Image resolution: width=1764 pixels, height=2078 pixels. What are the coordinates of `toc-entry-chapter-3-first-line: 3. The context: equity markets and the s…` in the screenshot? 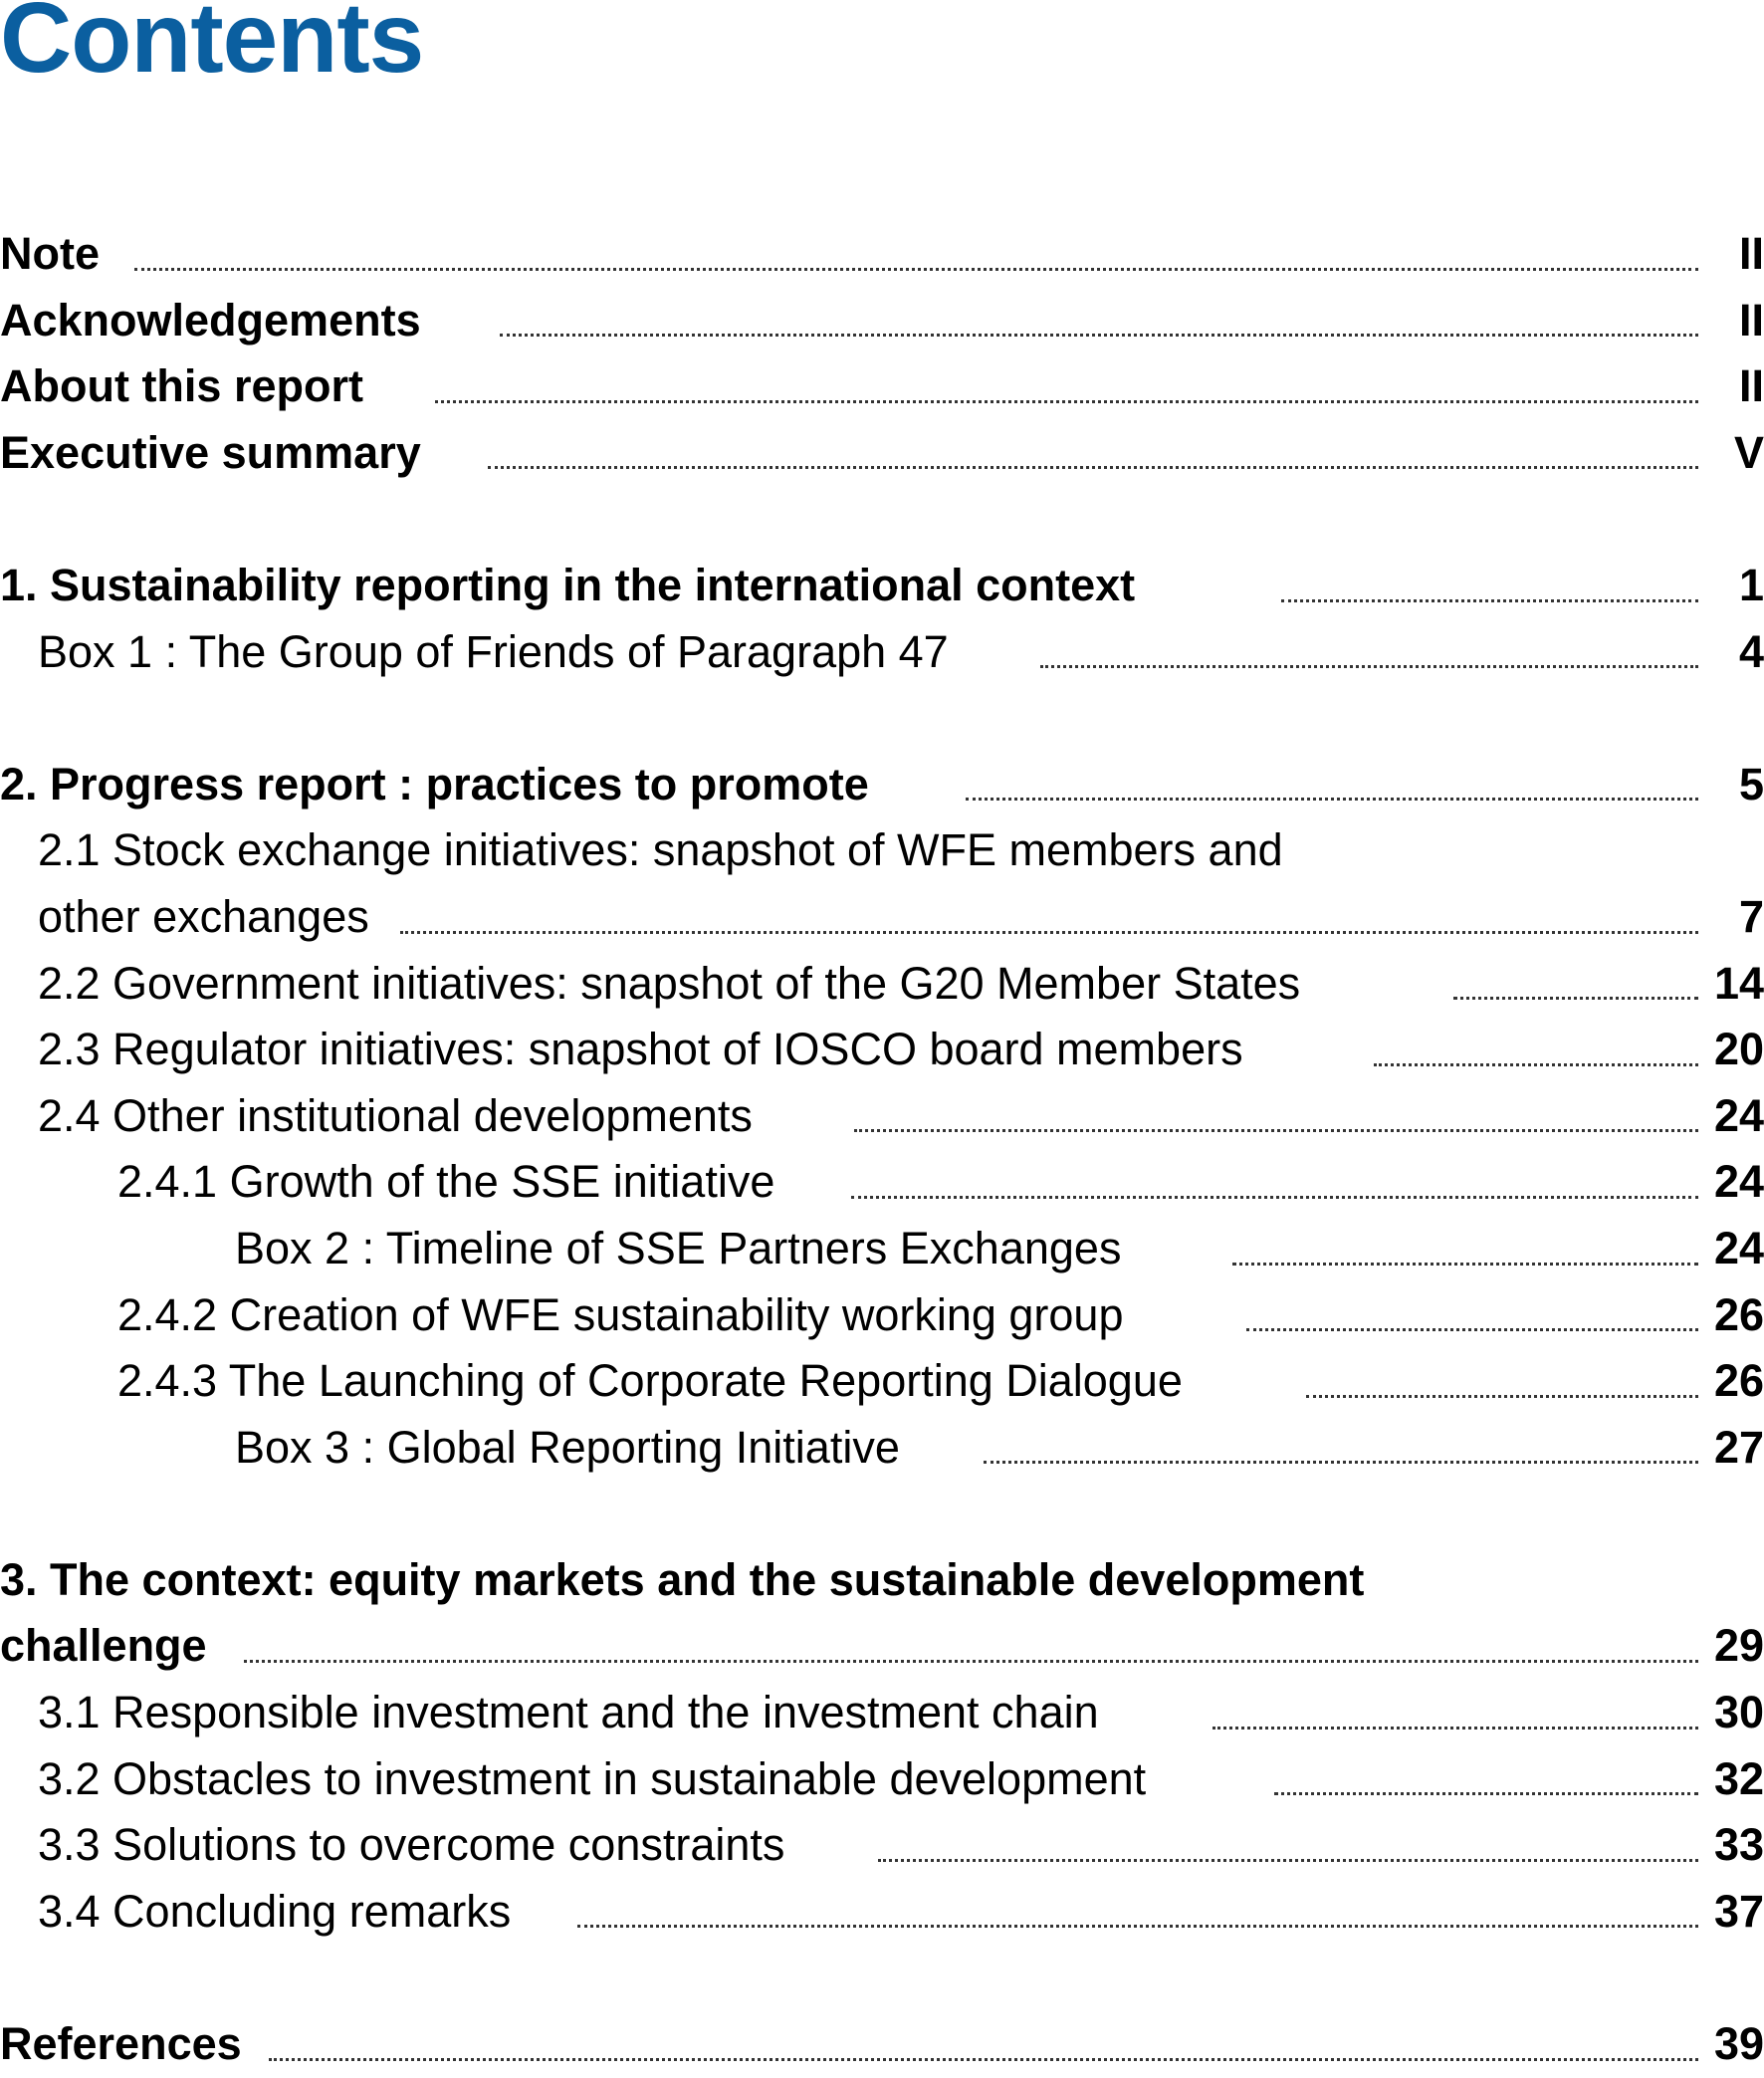 It's located at (882, 1580).